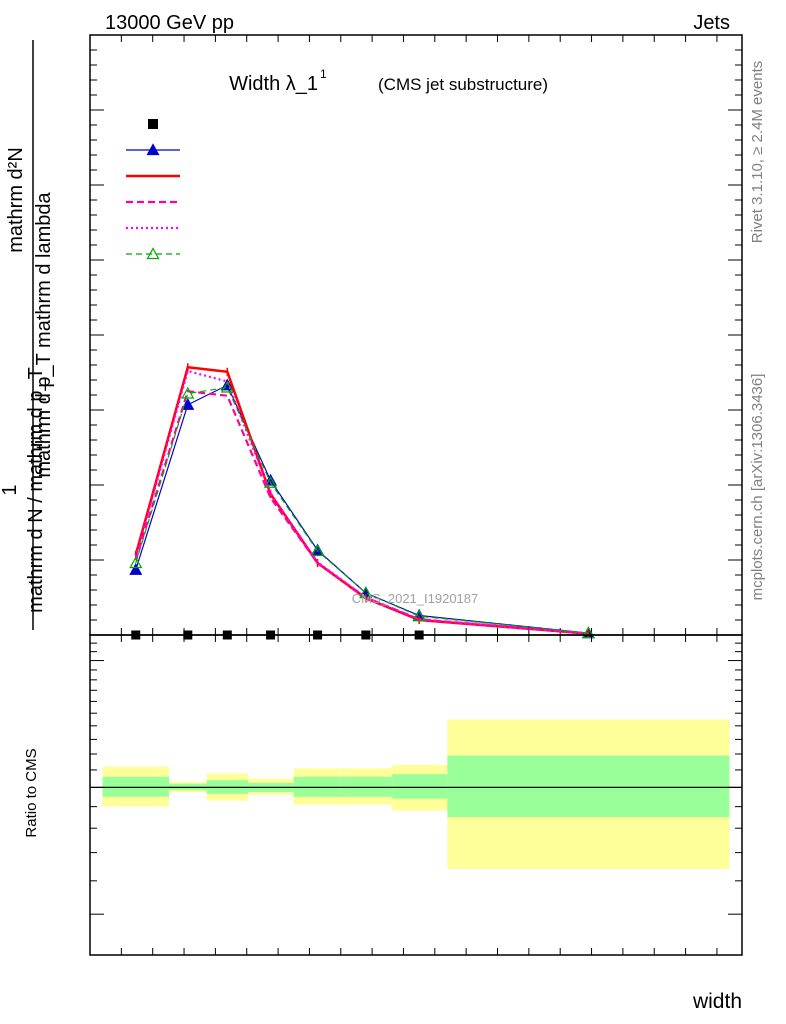  What do you see at coordinates (415, 598) in the screenshot?
I see `analysis-watermark: CMS_2021_I1920187` at bounding box center [415, 598].